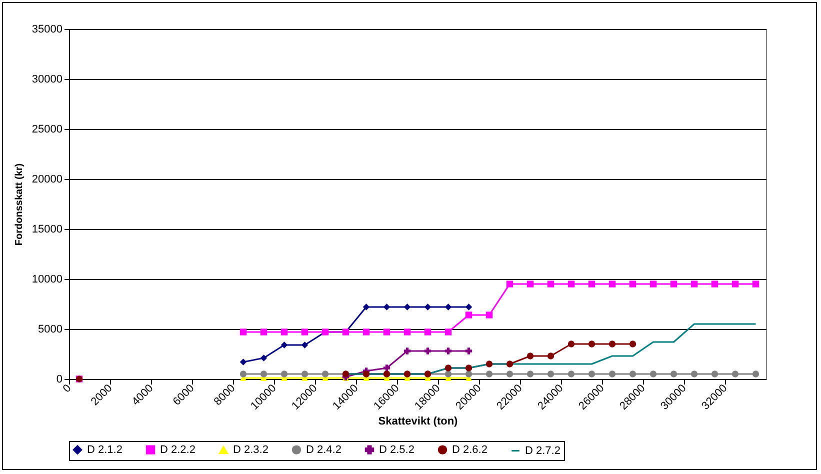 The height and width of the screenshot is (474, 821). I want to click on y-tick-label: 10000, so click(47, 280).